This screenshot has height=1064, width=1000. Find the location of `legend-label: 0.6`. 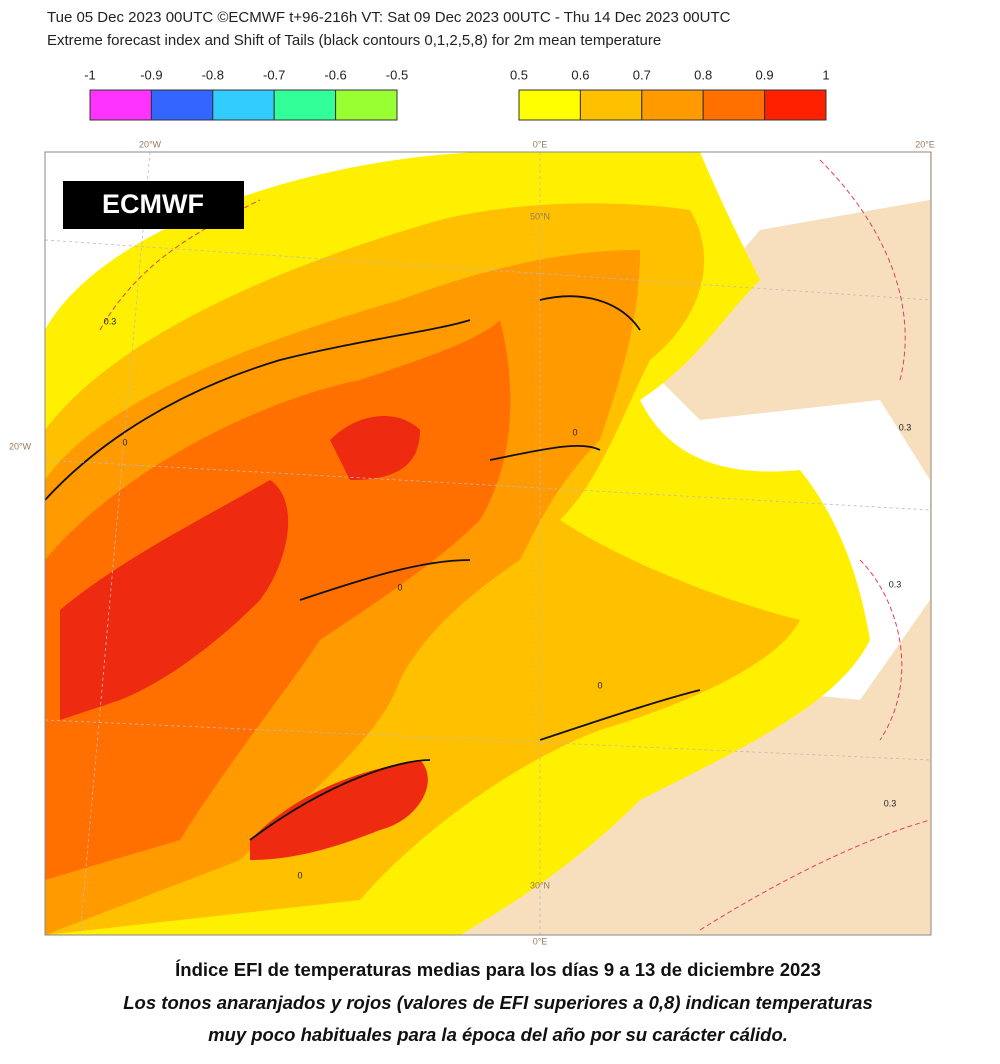

legend-label: 0.6 is located at coordinates (580, 74).